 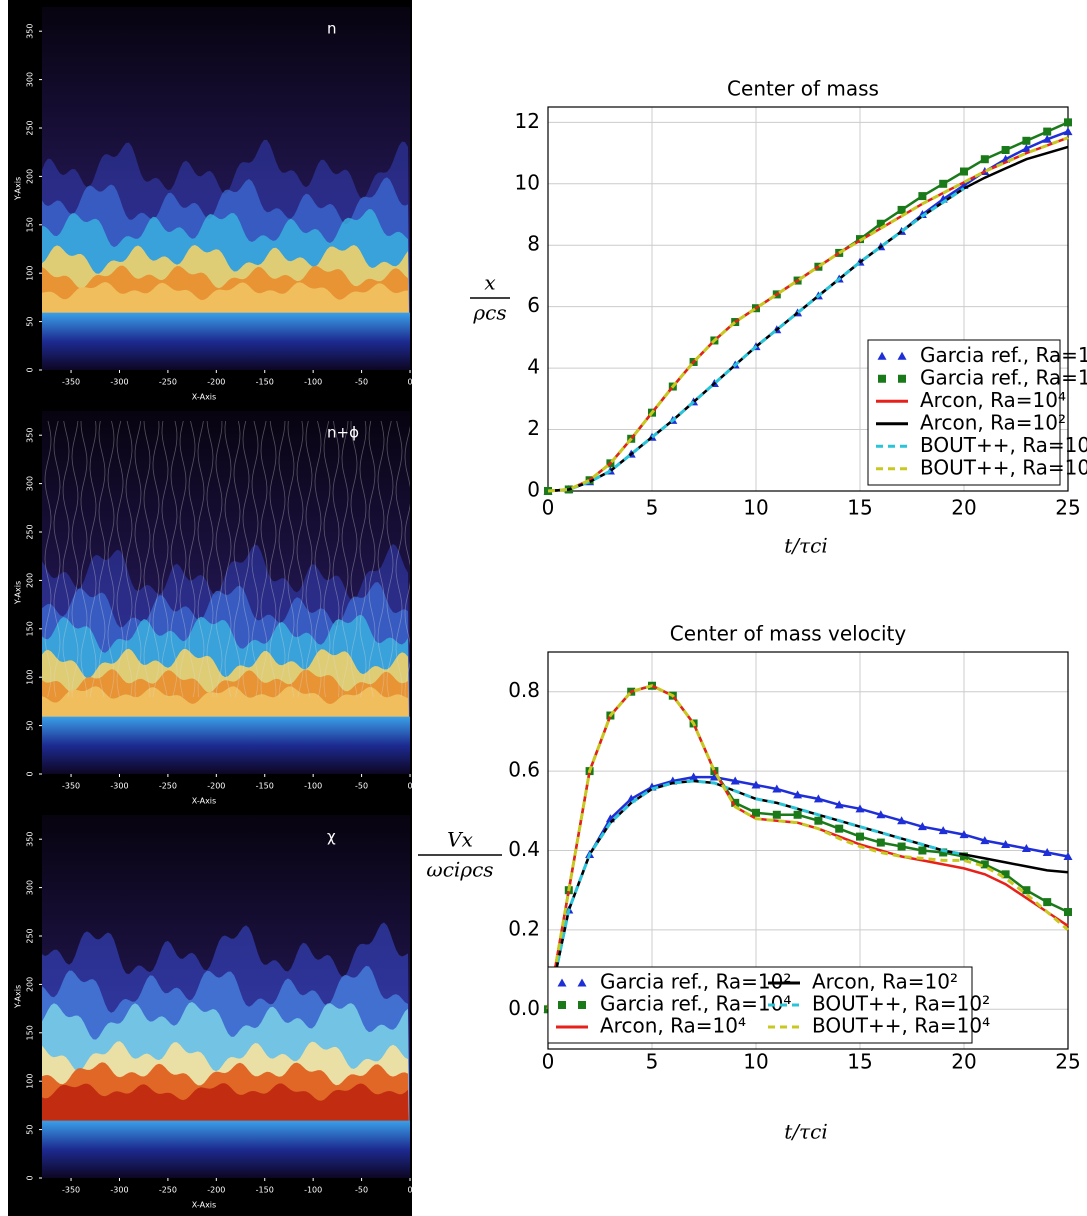 I want to click on y-tick-label: 0.4, so click(x=524, y=849).